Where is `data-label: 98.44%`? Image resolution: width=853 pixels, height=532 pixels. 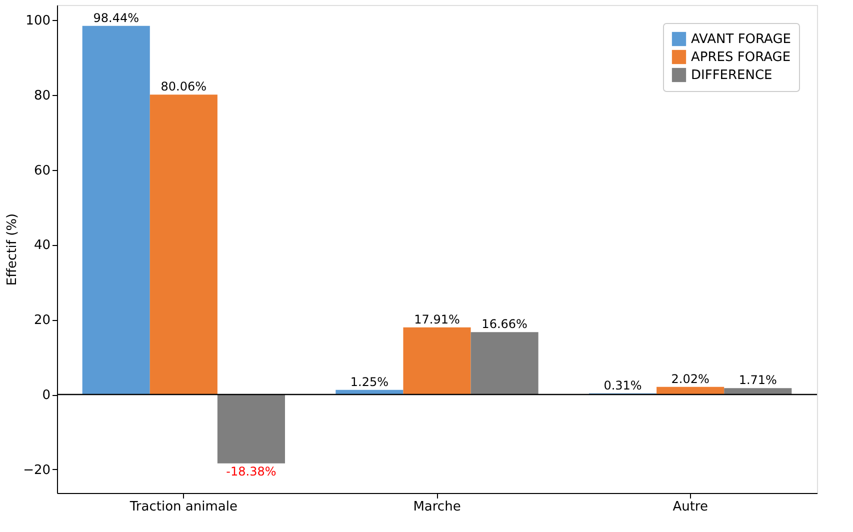
data-label: 98.44% is located at coordinates (116, 17).